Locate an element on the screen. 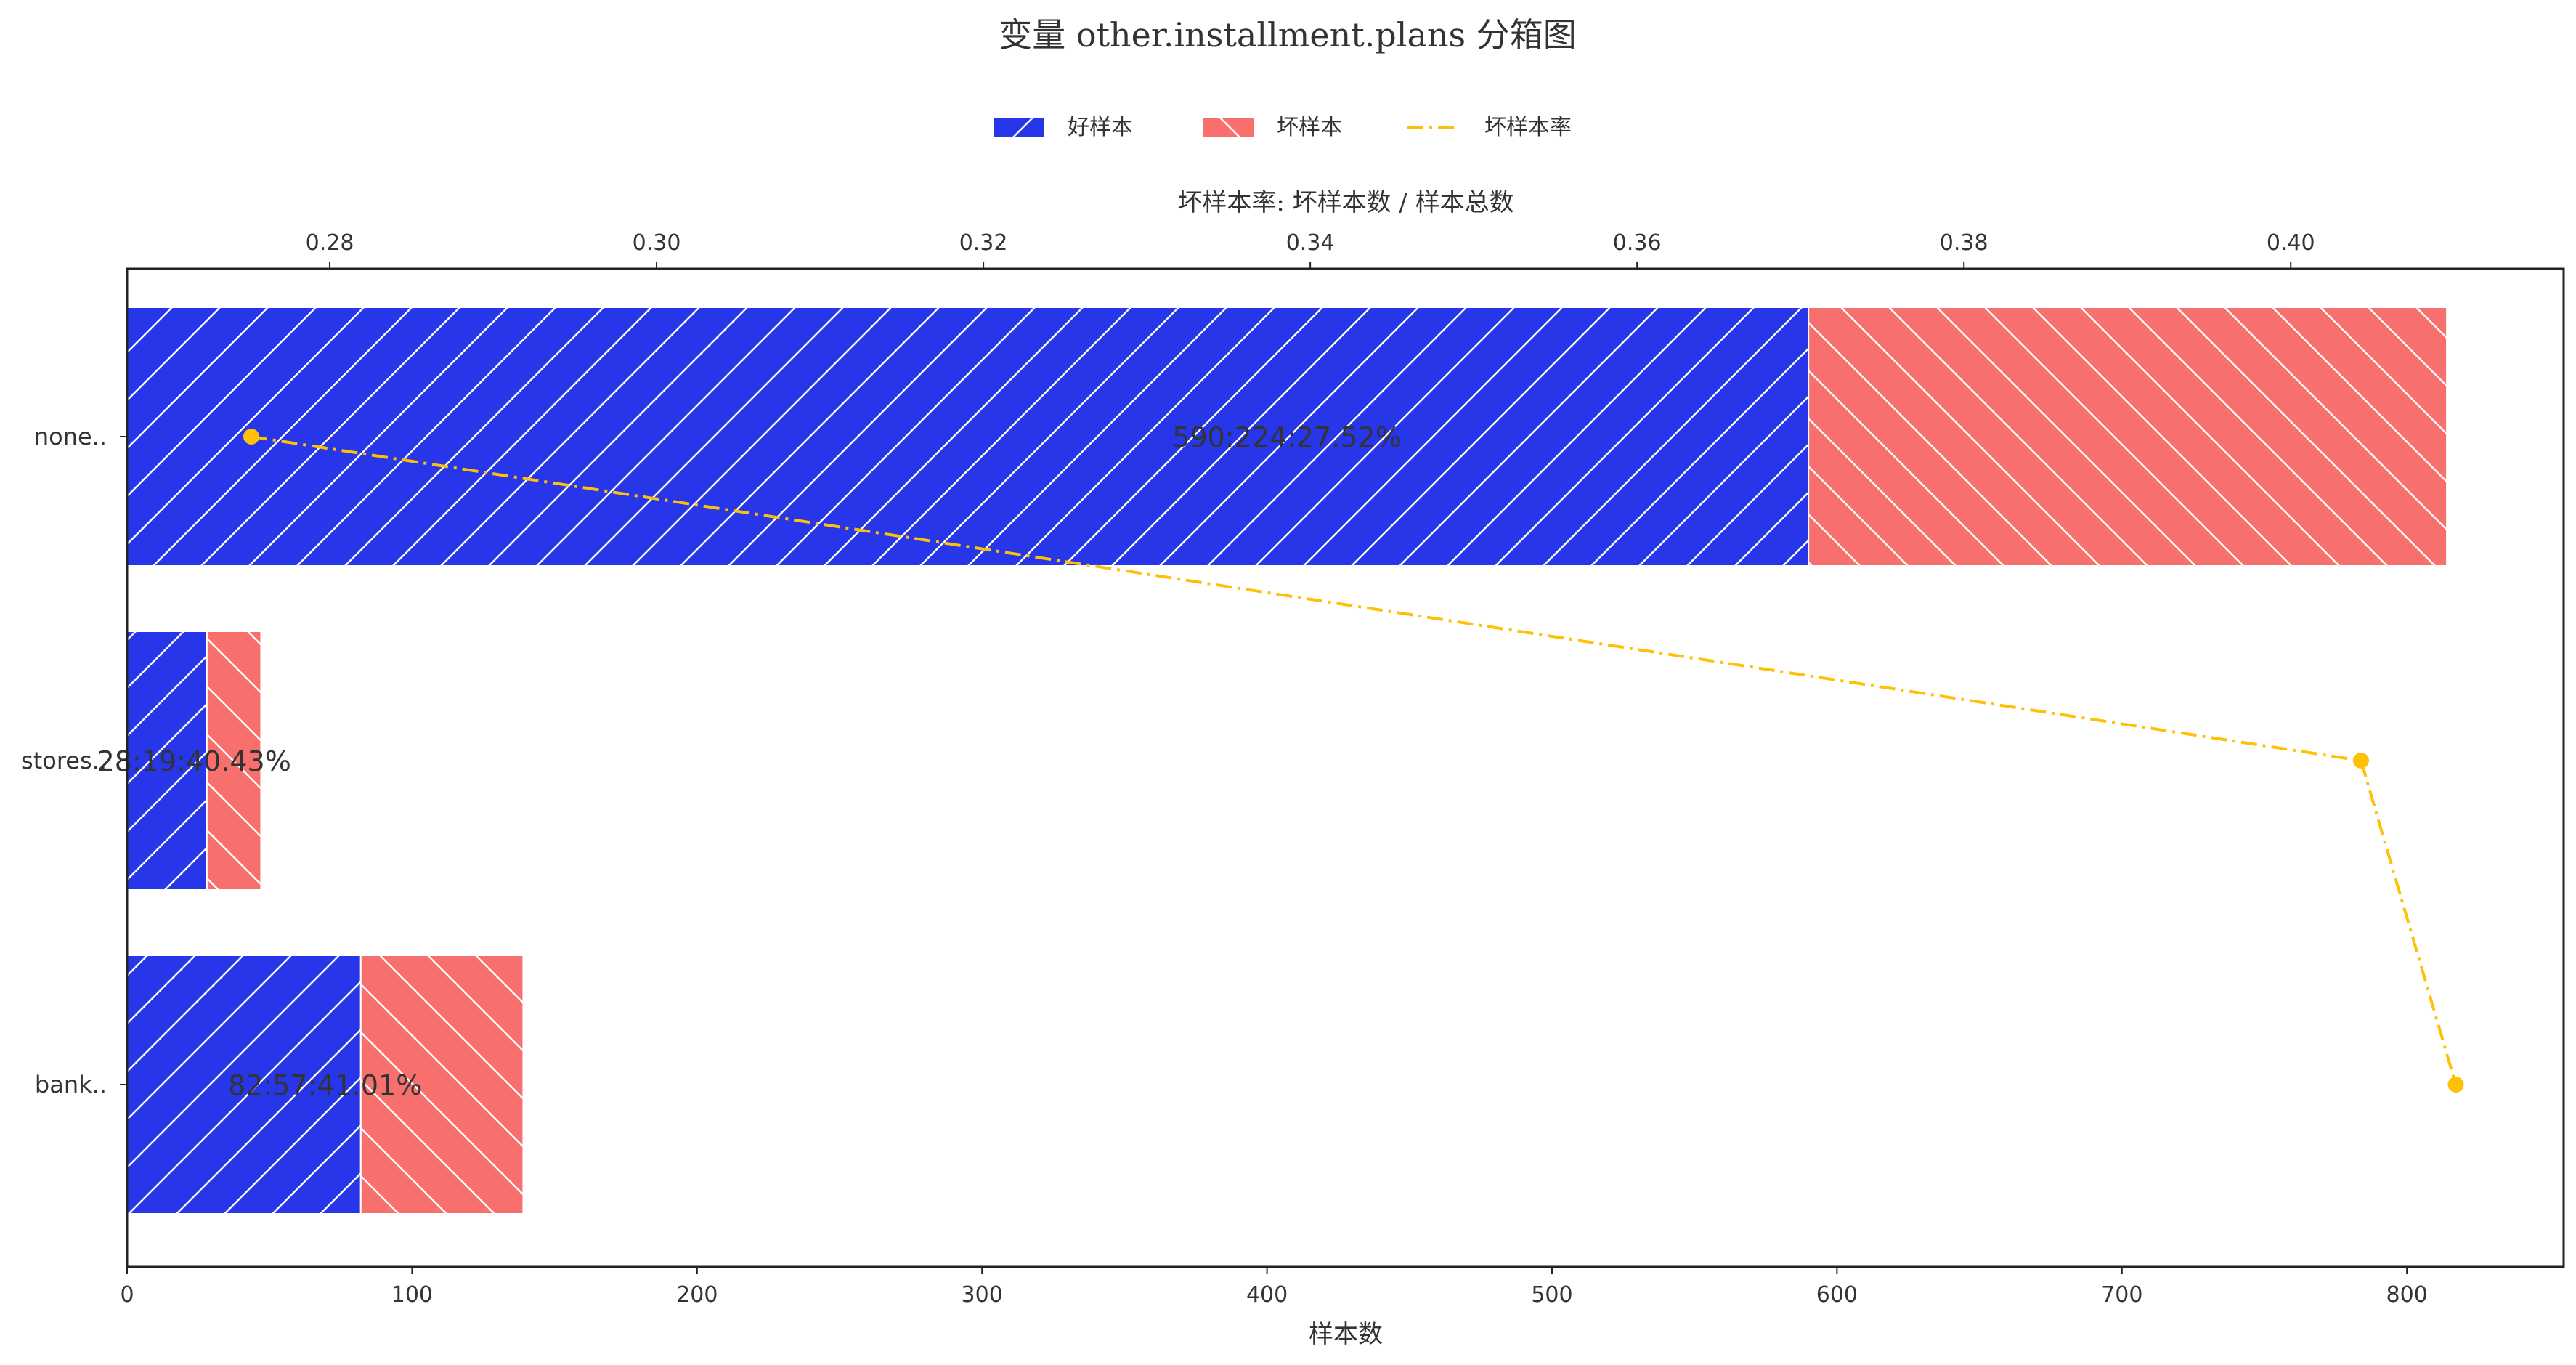  y-tick-label-2: bank.. is located at coordinates (71, 1084).